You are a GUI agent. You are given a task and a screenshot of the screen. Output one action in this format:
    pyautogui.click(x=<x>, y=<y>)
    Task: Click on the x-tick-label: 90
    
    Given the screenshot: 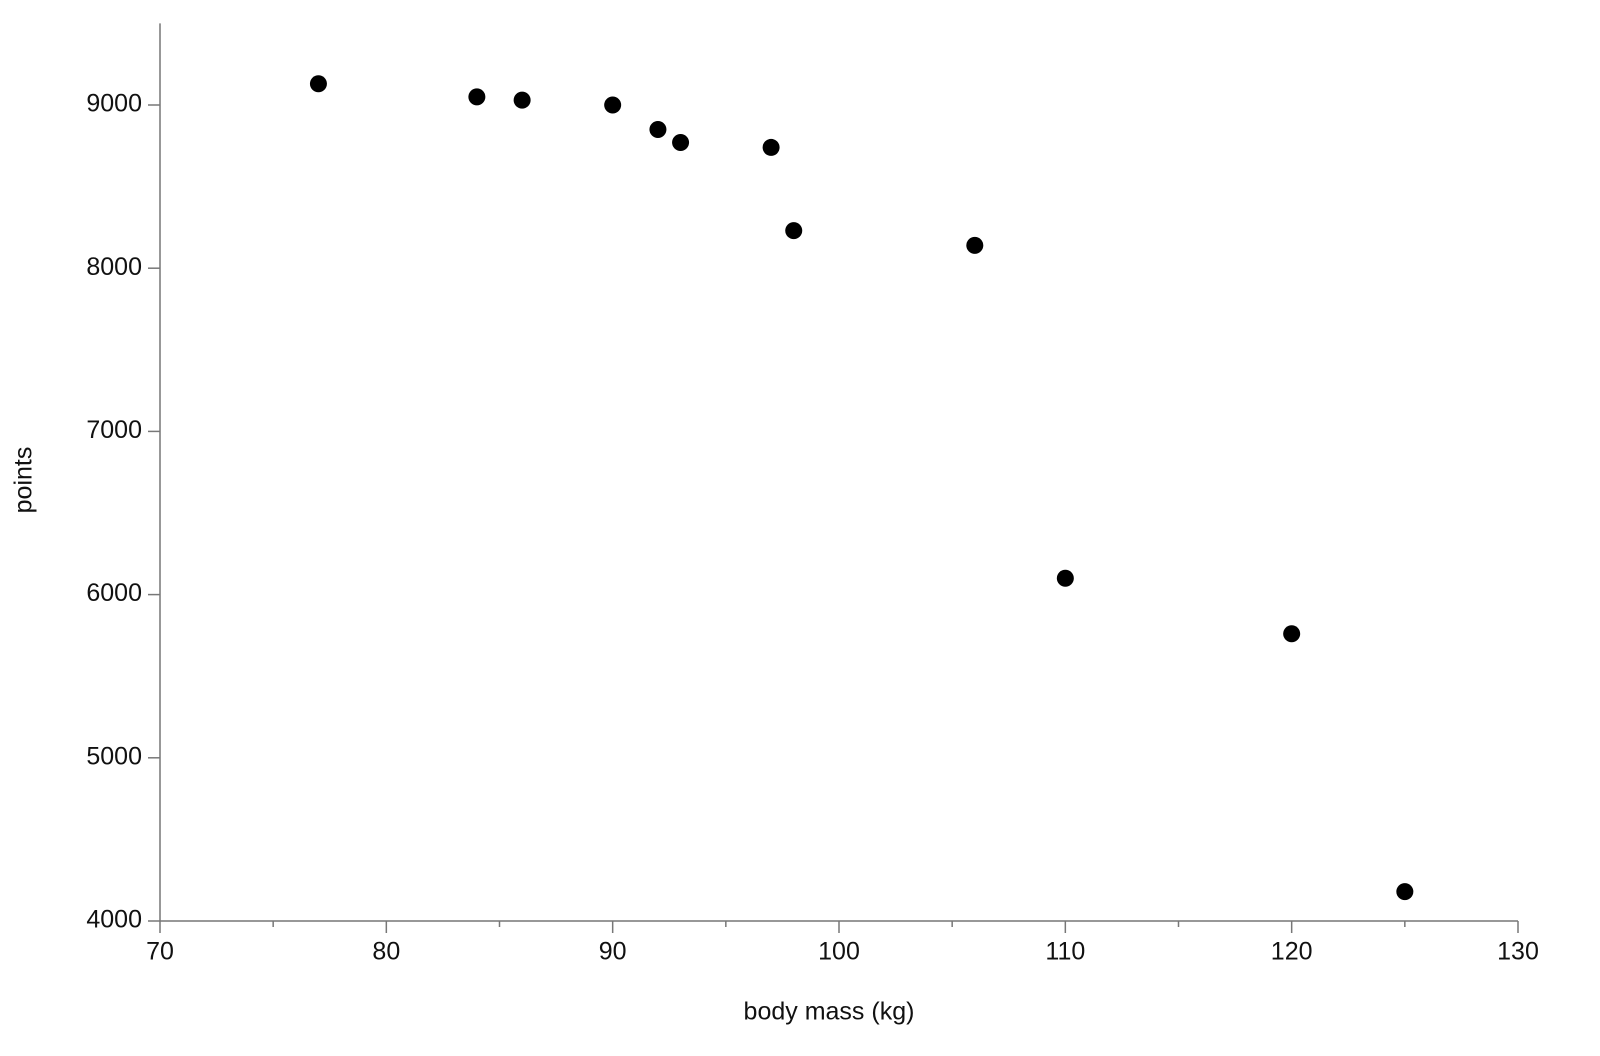 What is the action you would take?
    pyautogui.click(x=613, y=952)
    